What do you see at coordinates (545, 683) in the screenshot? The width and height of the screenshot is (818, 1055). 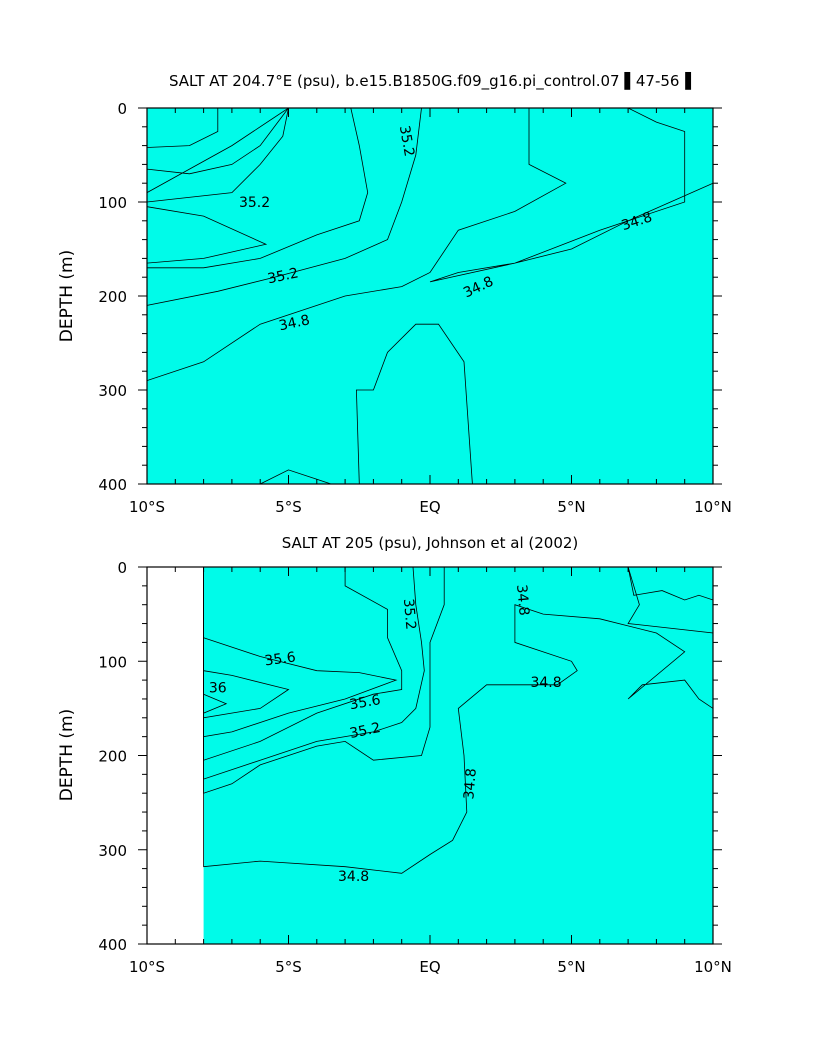 I see `bottom-contour-label-6: 34.8` at bounding box center [545, 683].